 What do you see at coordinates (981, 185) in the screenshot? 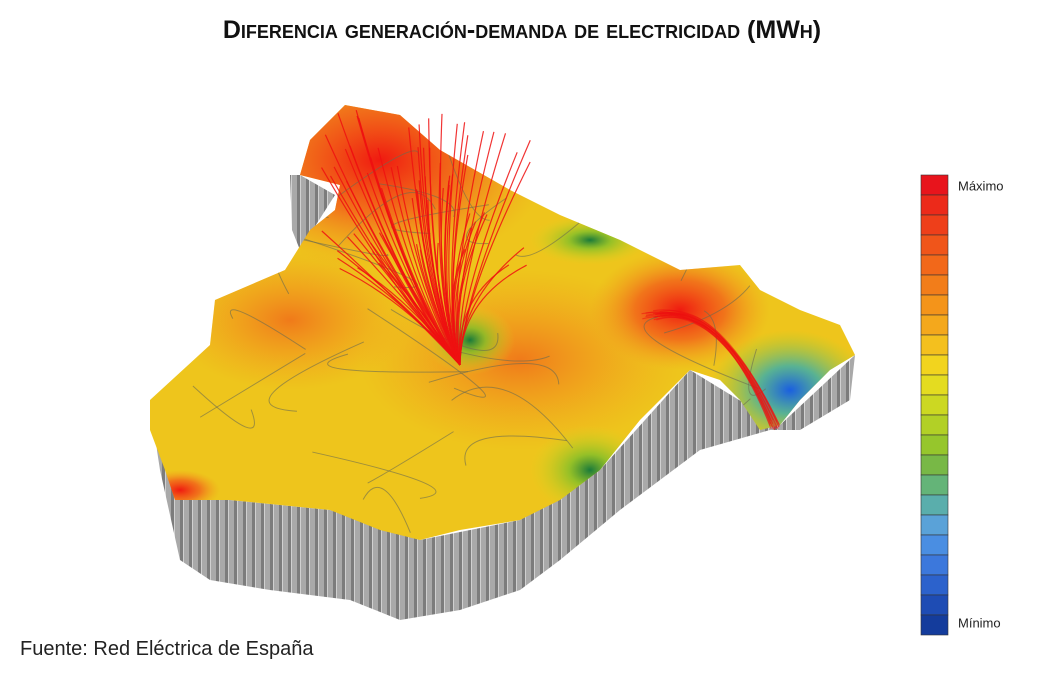
I see `legend-max-label: Máximo` at bounding box center [981, 185].